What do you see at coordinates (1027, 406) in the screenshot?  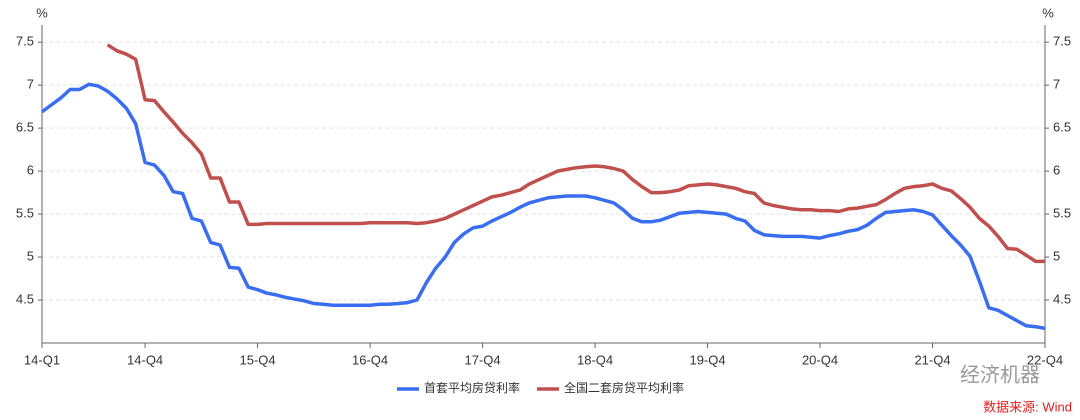 I see `source: 数据来源: Wind` at bounding box center [1027, 406].